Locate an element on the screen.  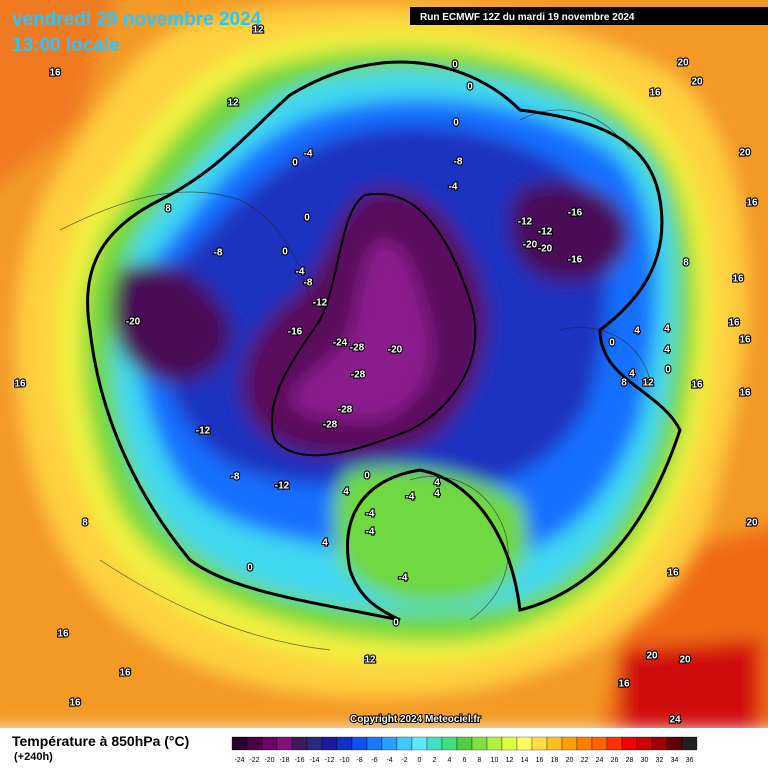
colorbar-tick: -18 is located at coordinates (284, 760).